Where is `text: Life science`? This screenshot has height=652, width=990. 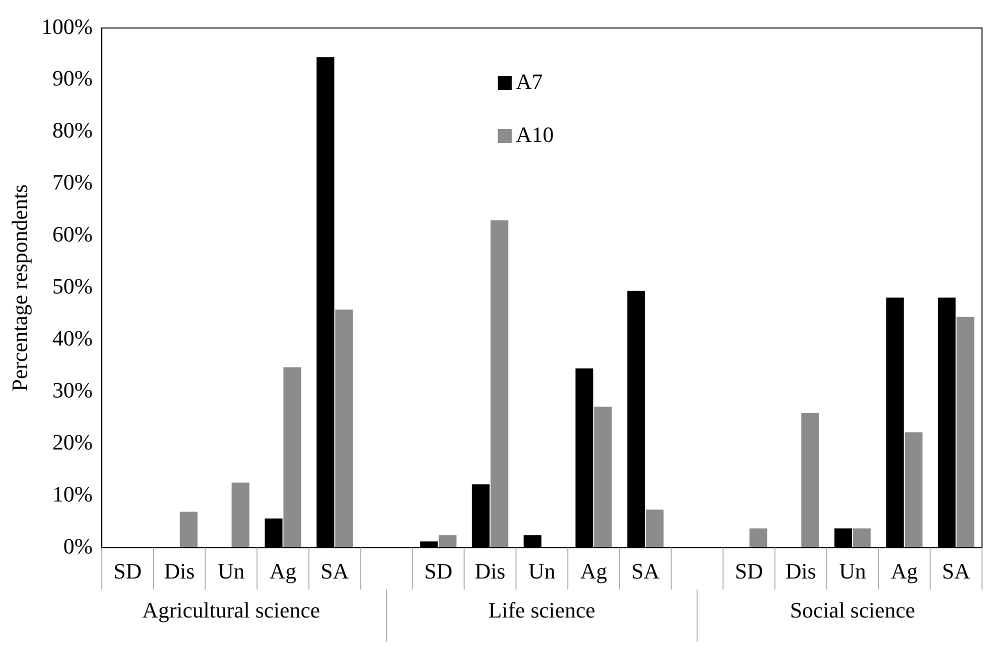
text: Life science is located at coordinates (542, 609).